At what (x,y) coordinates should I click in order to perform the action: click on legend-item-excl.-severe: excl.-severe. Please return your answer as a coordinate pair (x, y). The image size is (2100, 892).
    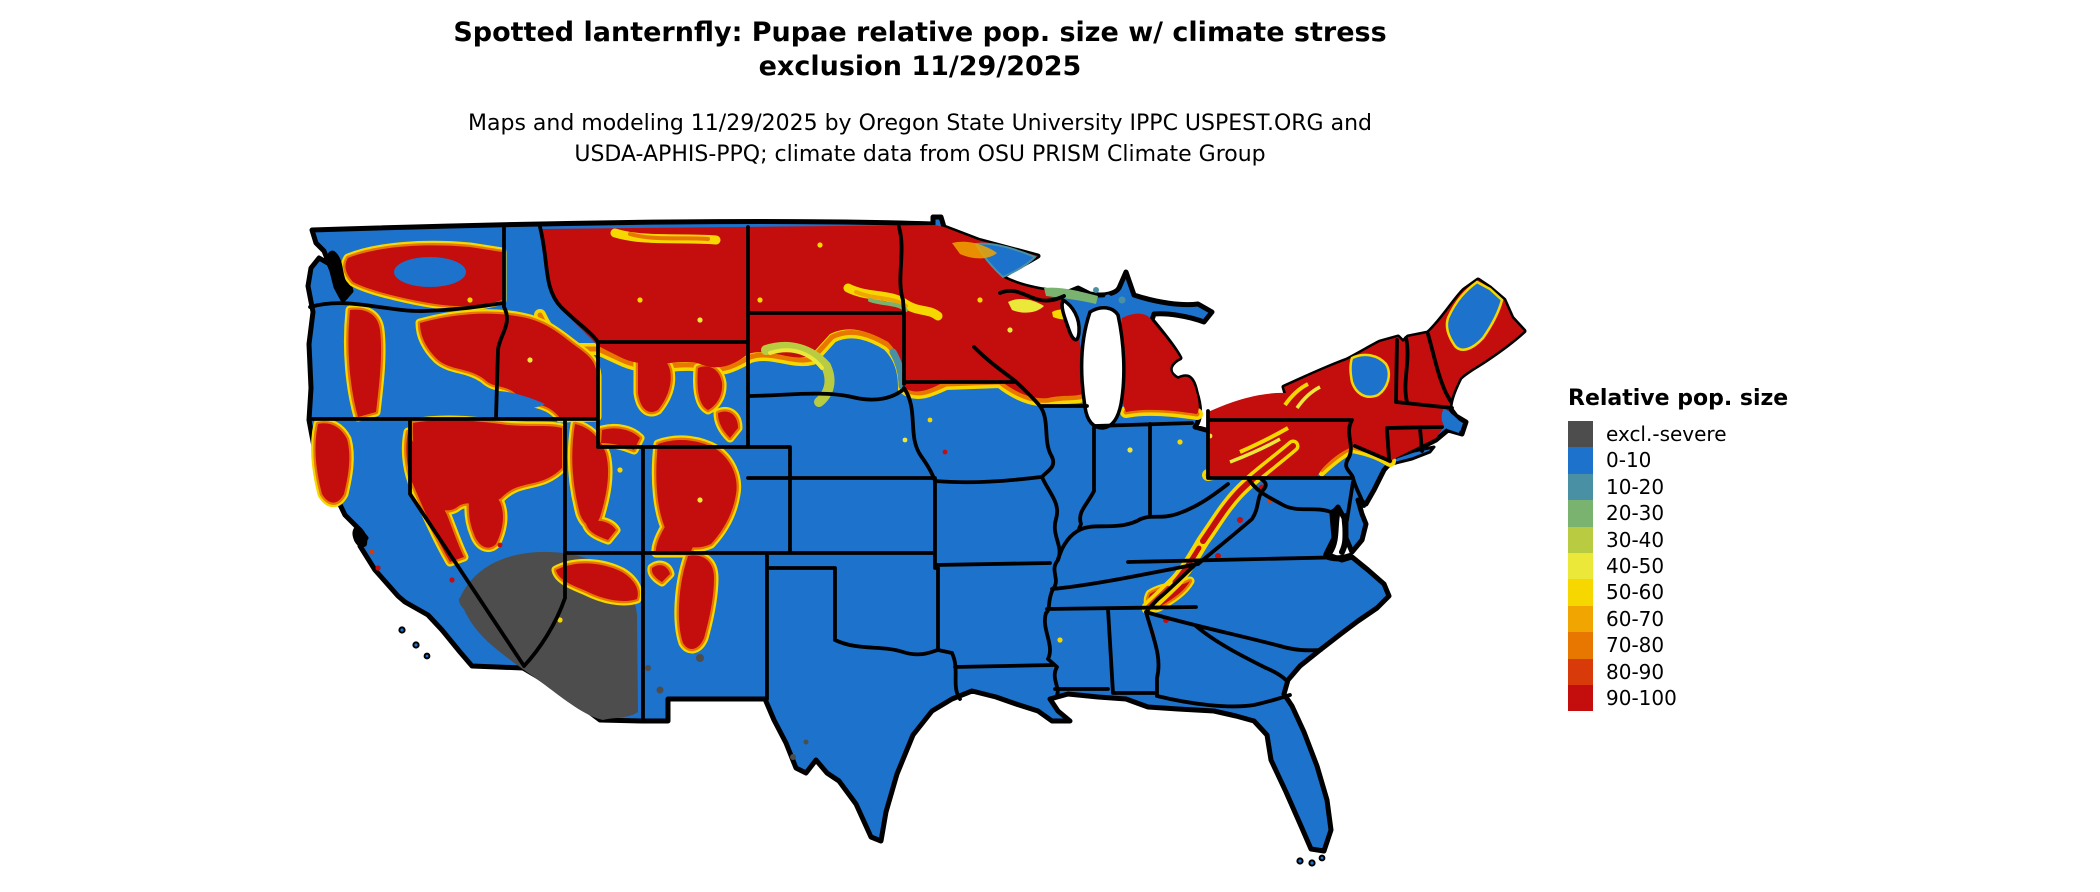
    Looking at the image, I should click on (1678, 434).